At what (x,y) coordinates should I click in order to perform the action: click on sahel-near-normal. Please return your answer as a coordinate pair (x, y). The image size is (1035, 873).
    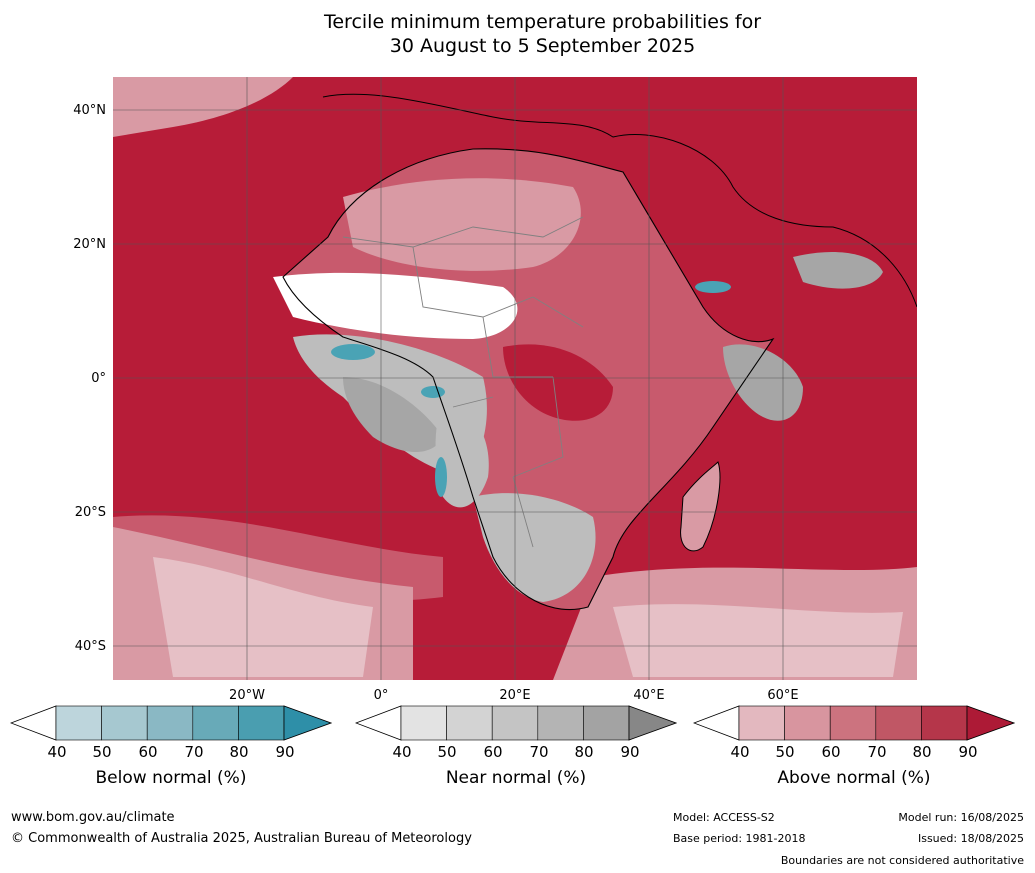
    Looking at the image, I should click on (395, 305).